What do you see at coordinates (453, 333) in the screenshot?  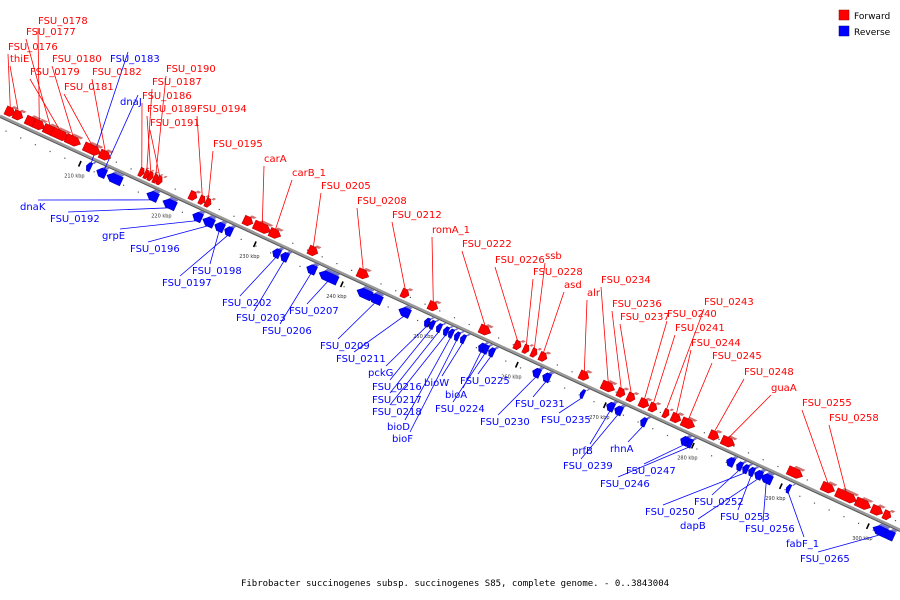 I see `gene-biod` at bounding box center [453, 333].